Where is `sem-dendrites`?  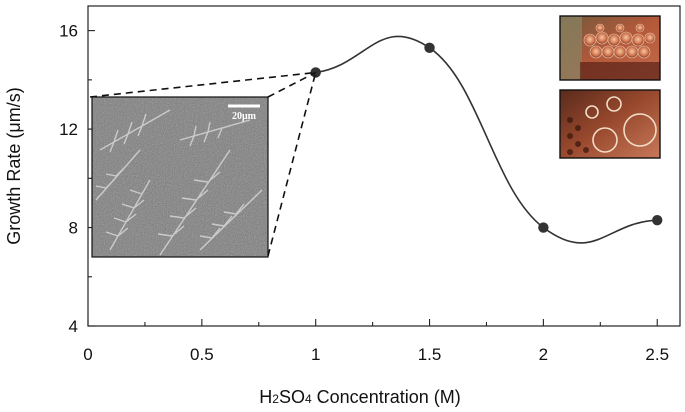
sem-dendrites is located at coordinates (179, 182).